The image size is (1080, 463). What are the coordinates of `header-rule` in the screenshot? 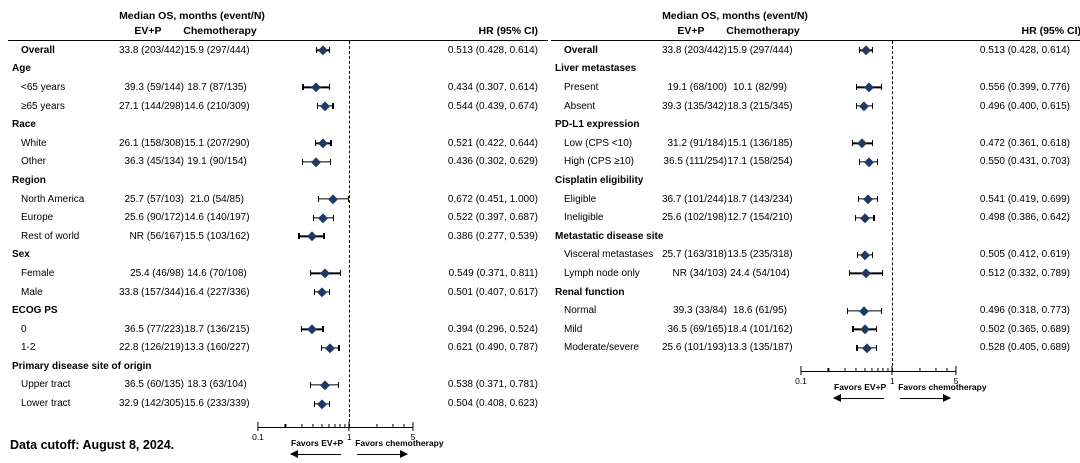 It's located at (278, 41).